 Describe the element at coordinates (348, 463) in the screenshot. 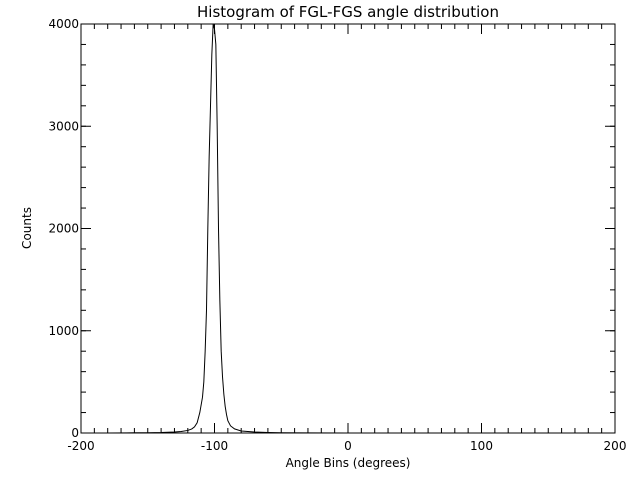

I see `x-axis-label: Angle Bins (degrees)` at that location.